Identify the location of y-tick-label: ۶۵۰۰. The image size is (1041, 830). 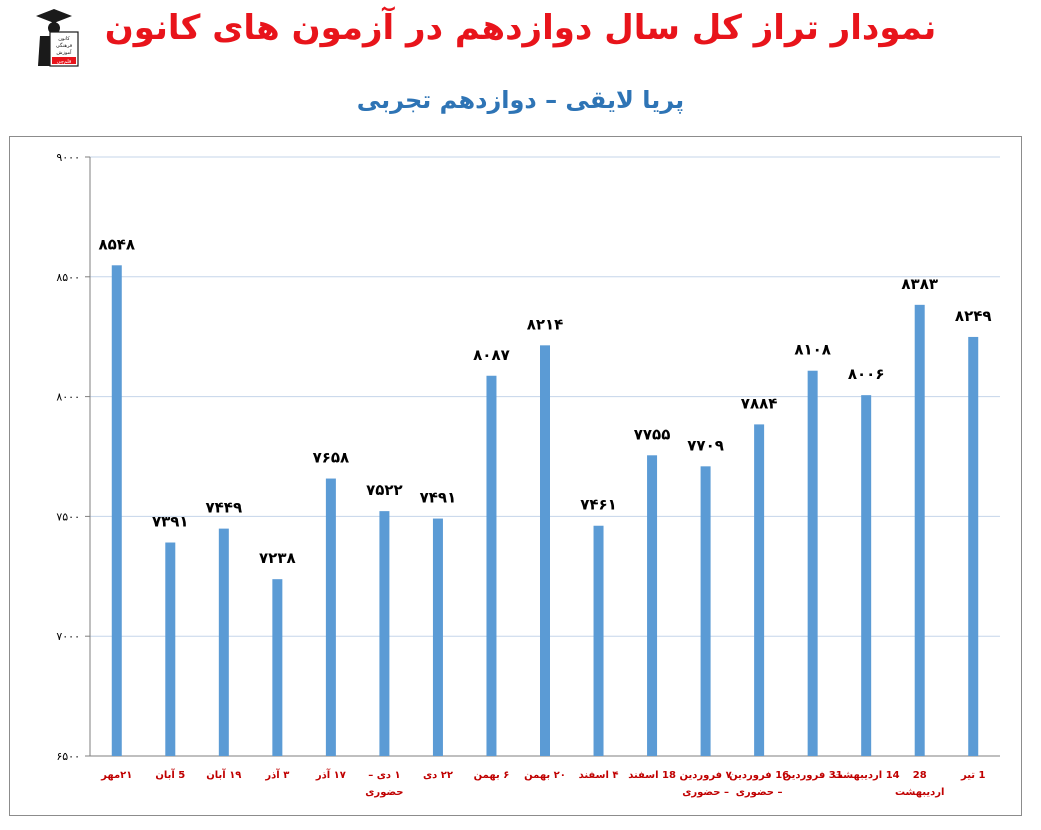
(68, 756).